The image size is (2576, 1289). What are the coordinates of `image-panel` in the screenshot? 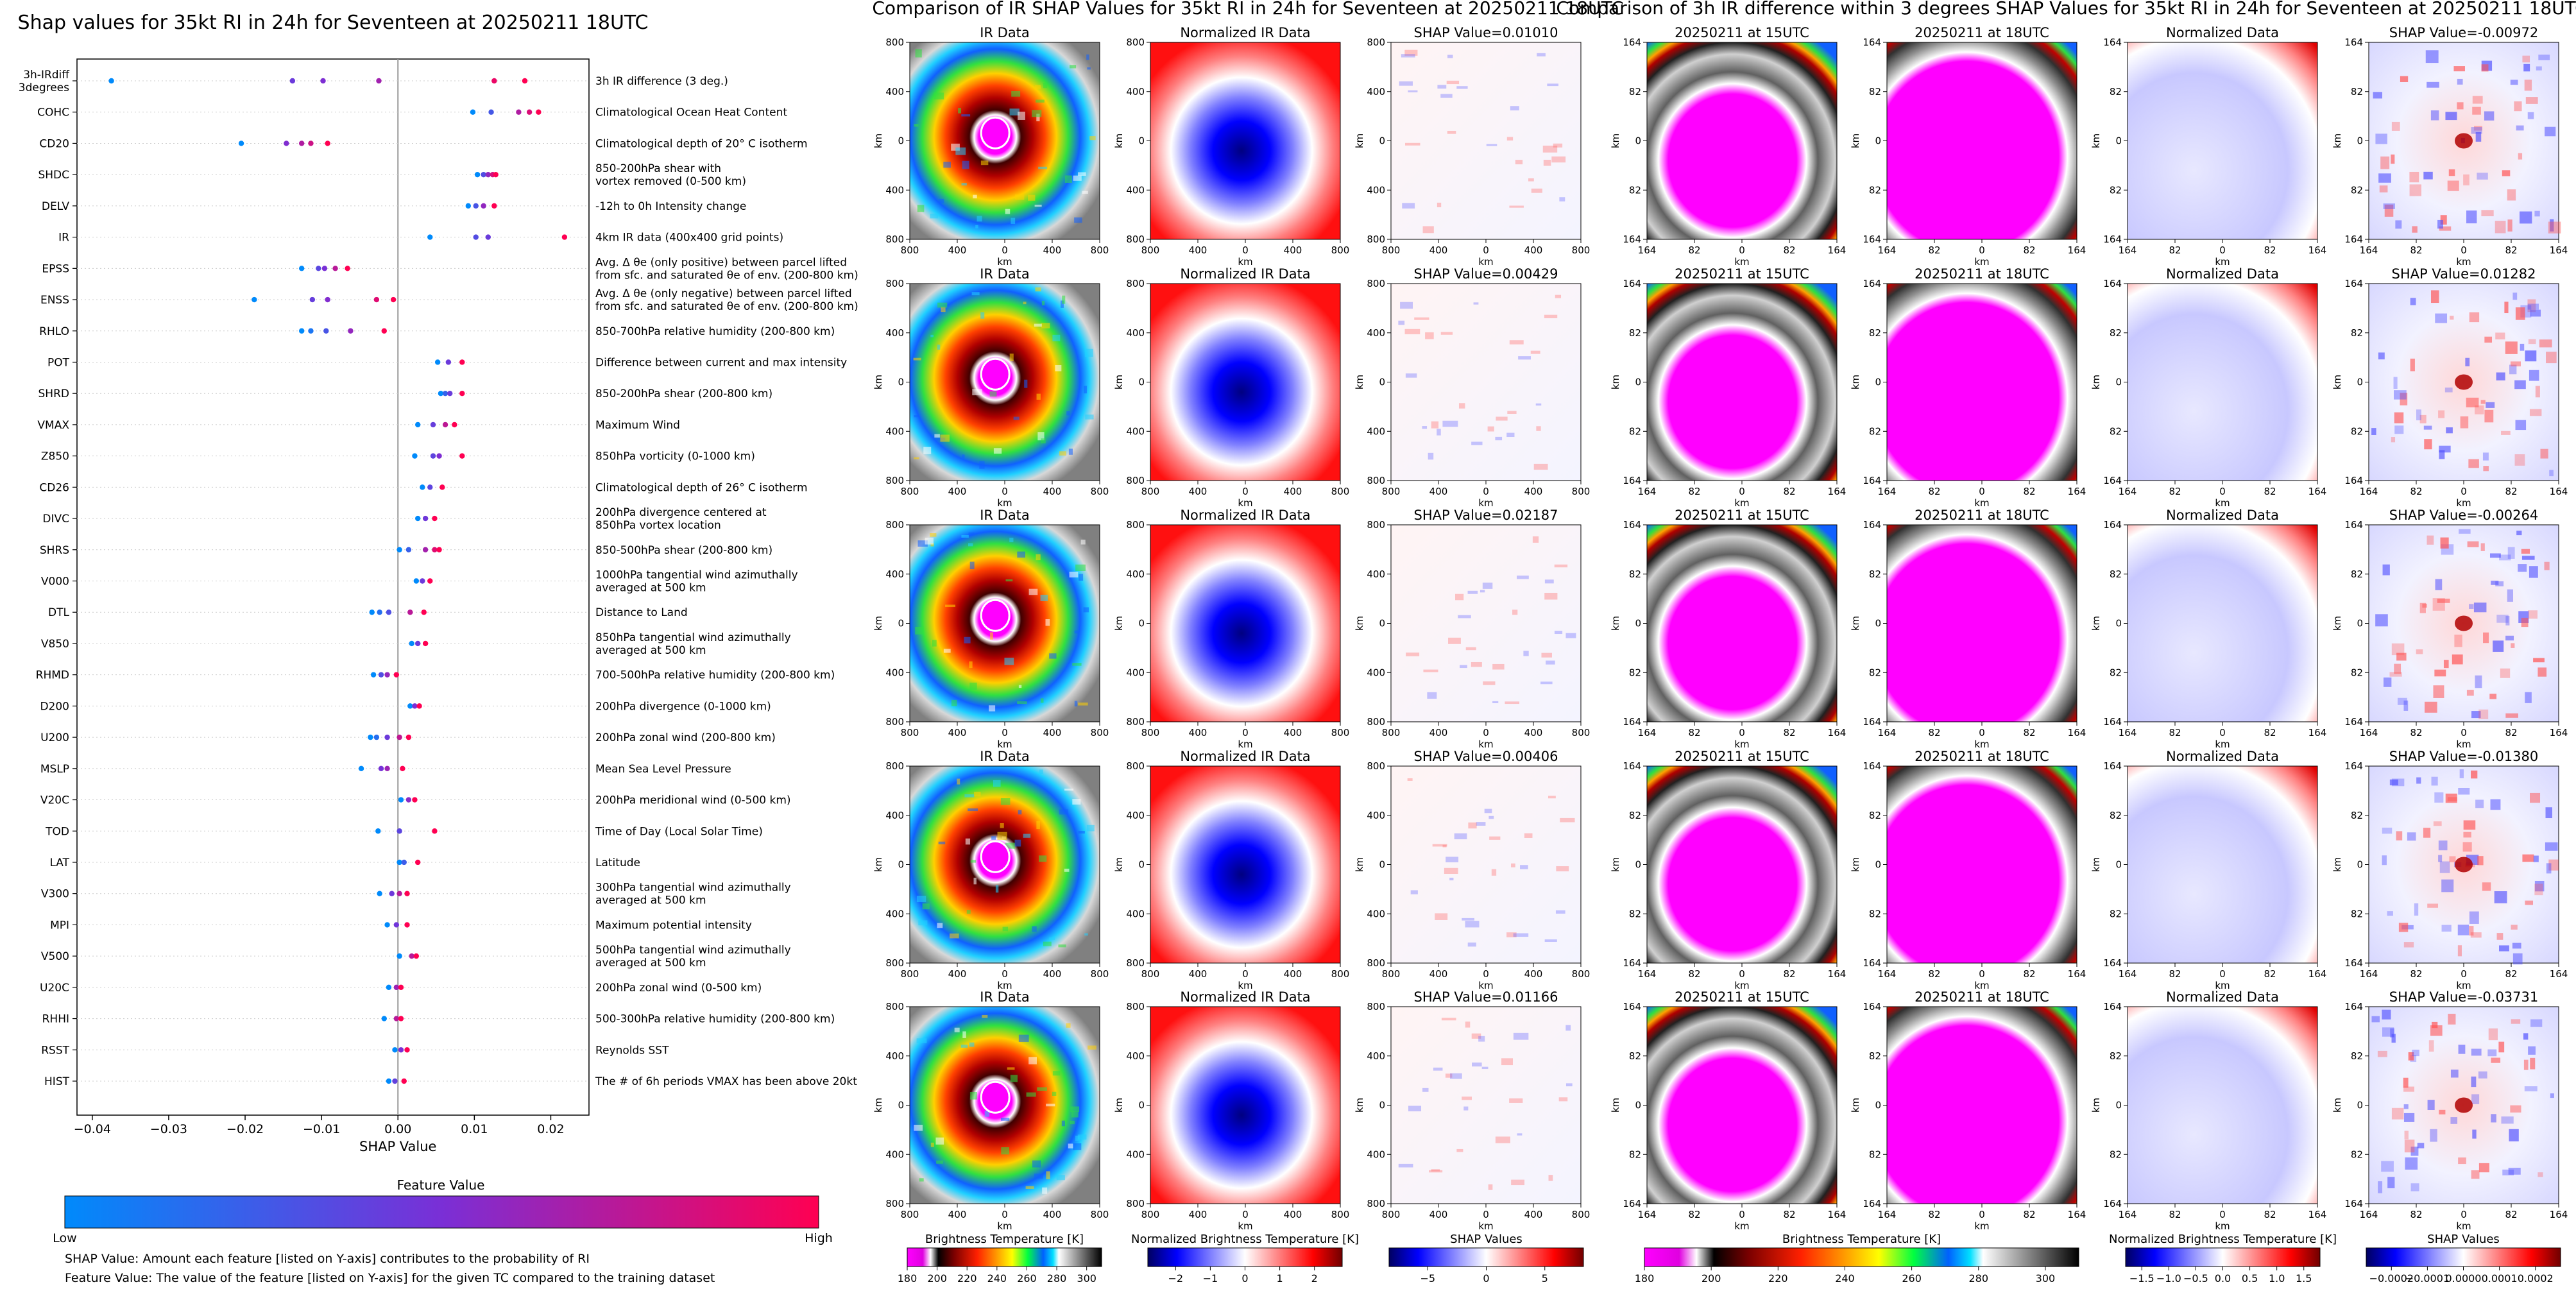 It's located at (2222, 141).